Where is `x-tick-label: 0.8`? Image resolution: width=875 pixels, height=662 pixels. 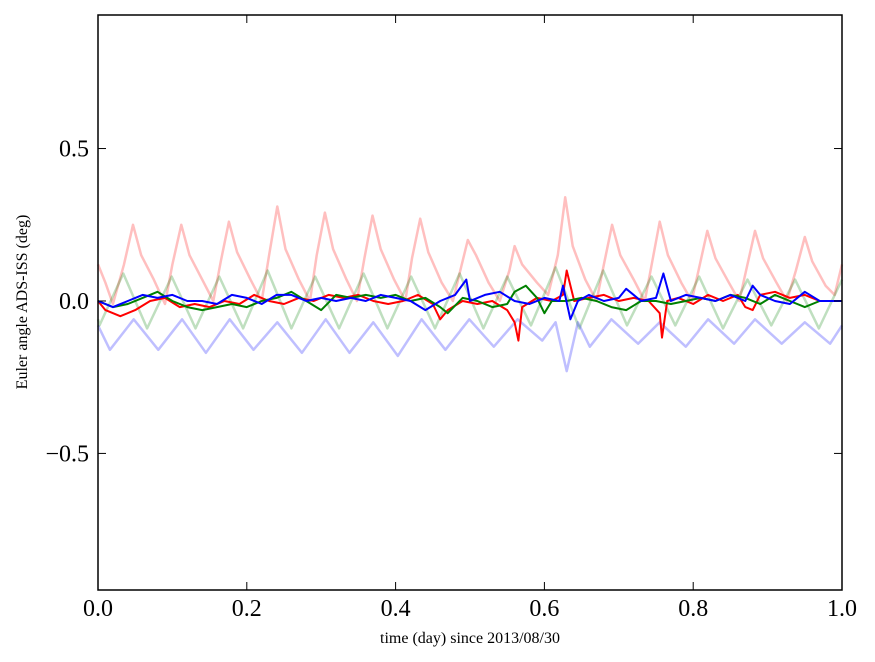
x-tick-label: 0.8 is located at coordinates (693, 609).